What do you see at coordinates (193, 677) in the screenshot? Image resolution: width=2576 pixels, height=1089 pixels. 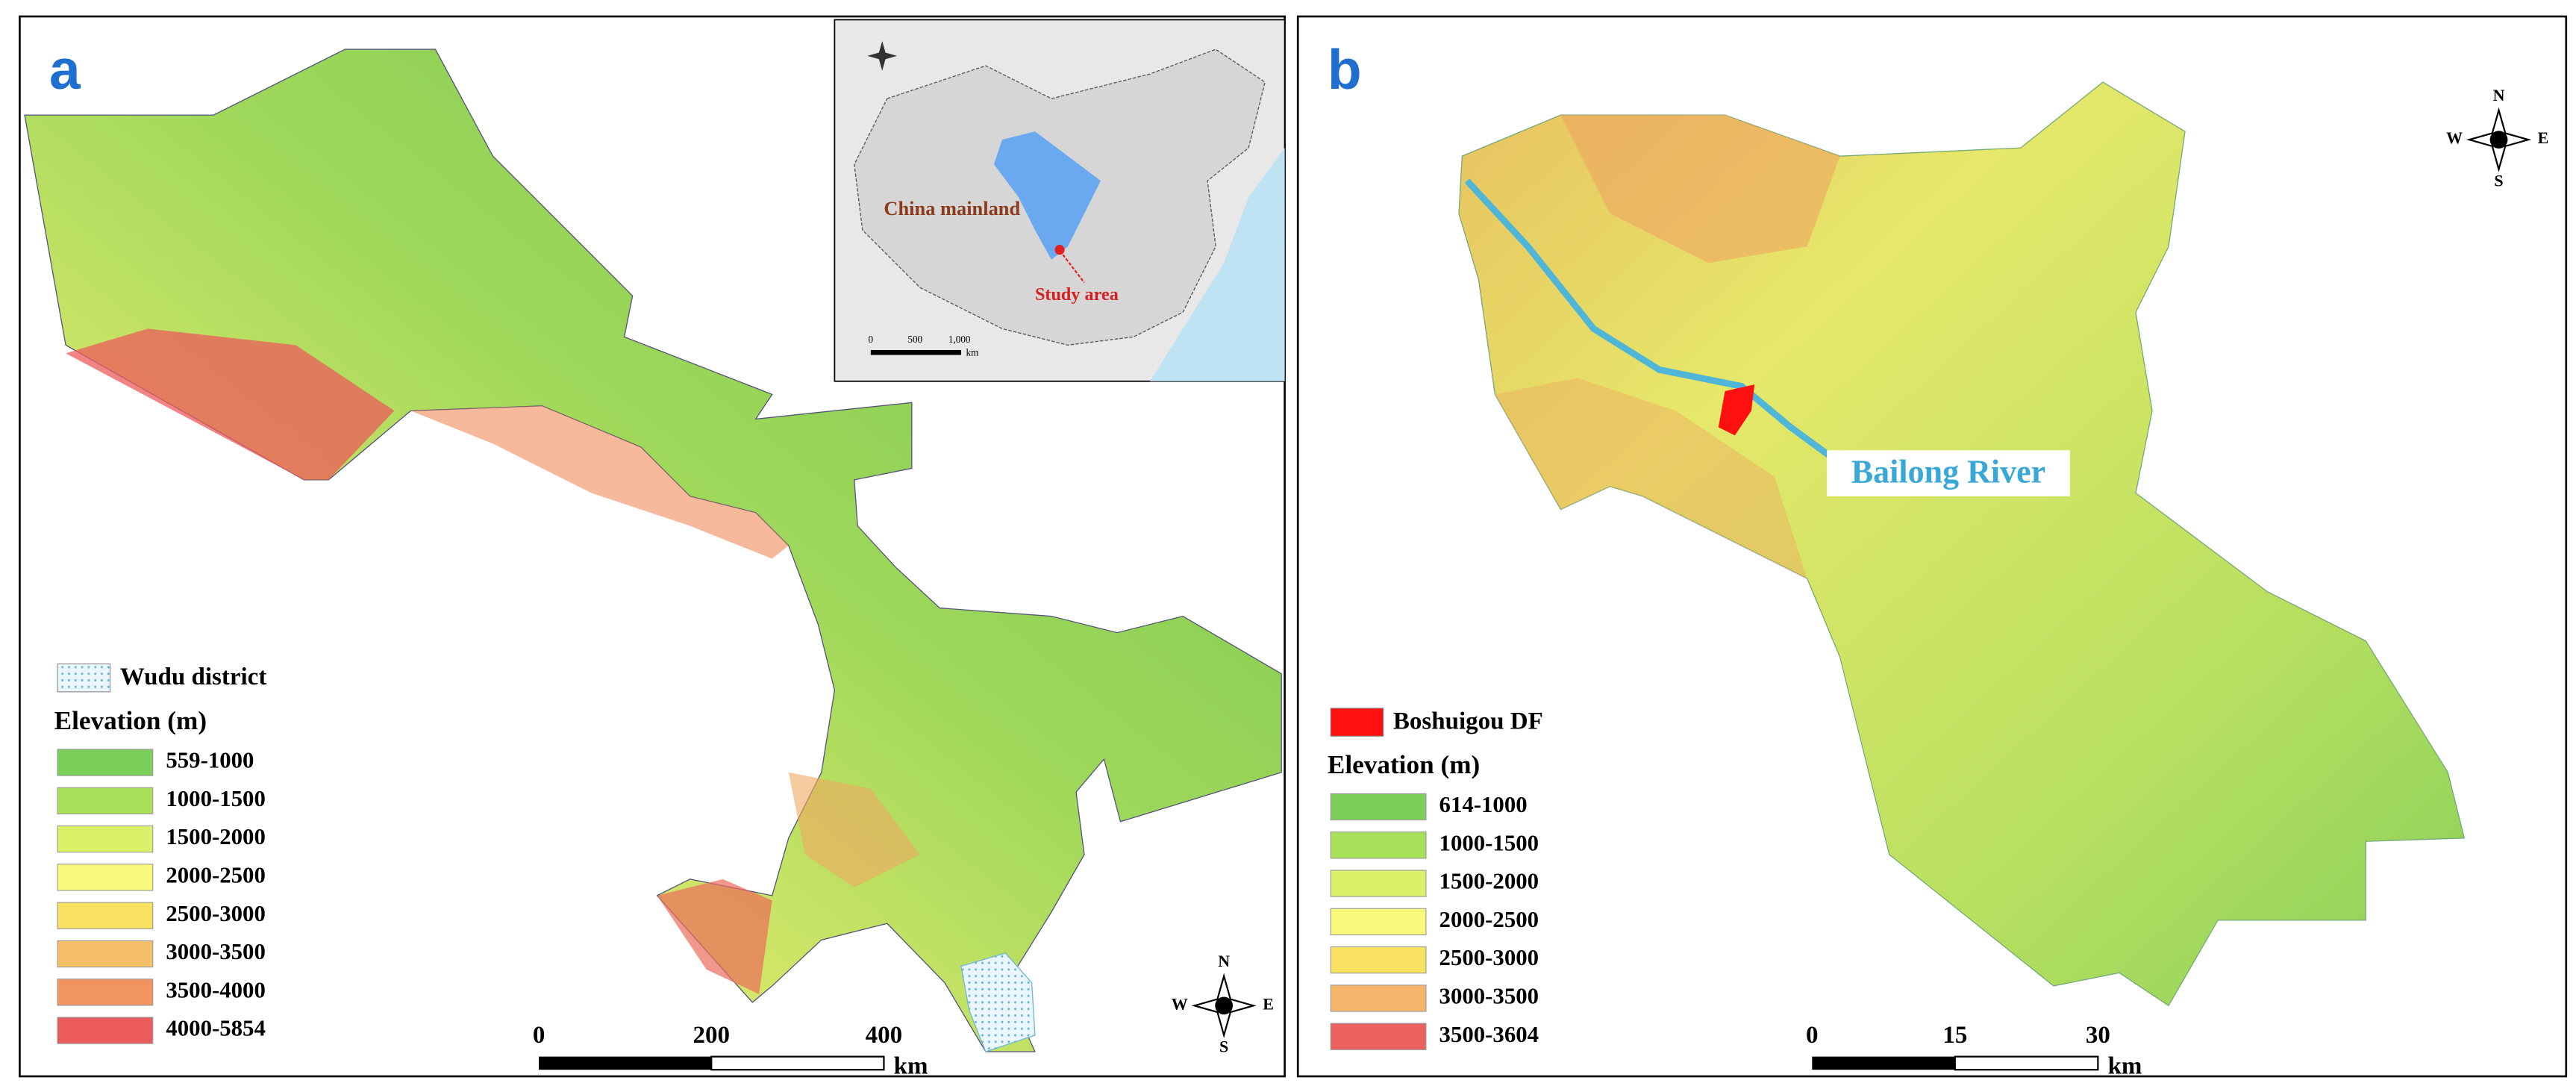 I see `legend-label: Wudu district` at bounding box center [193, 677].